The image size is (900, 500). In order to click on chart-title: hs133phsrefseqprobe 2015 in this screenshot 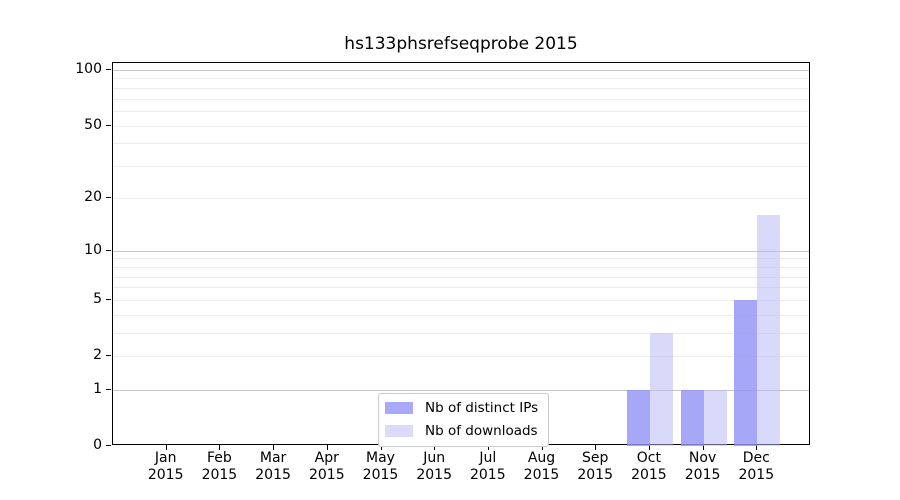, I will do `click(461, 44)`.